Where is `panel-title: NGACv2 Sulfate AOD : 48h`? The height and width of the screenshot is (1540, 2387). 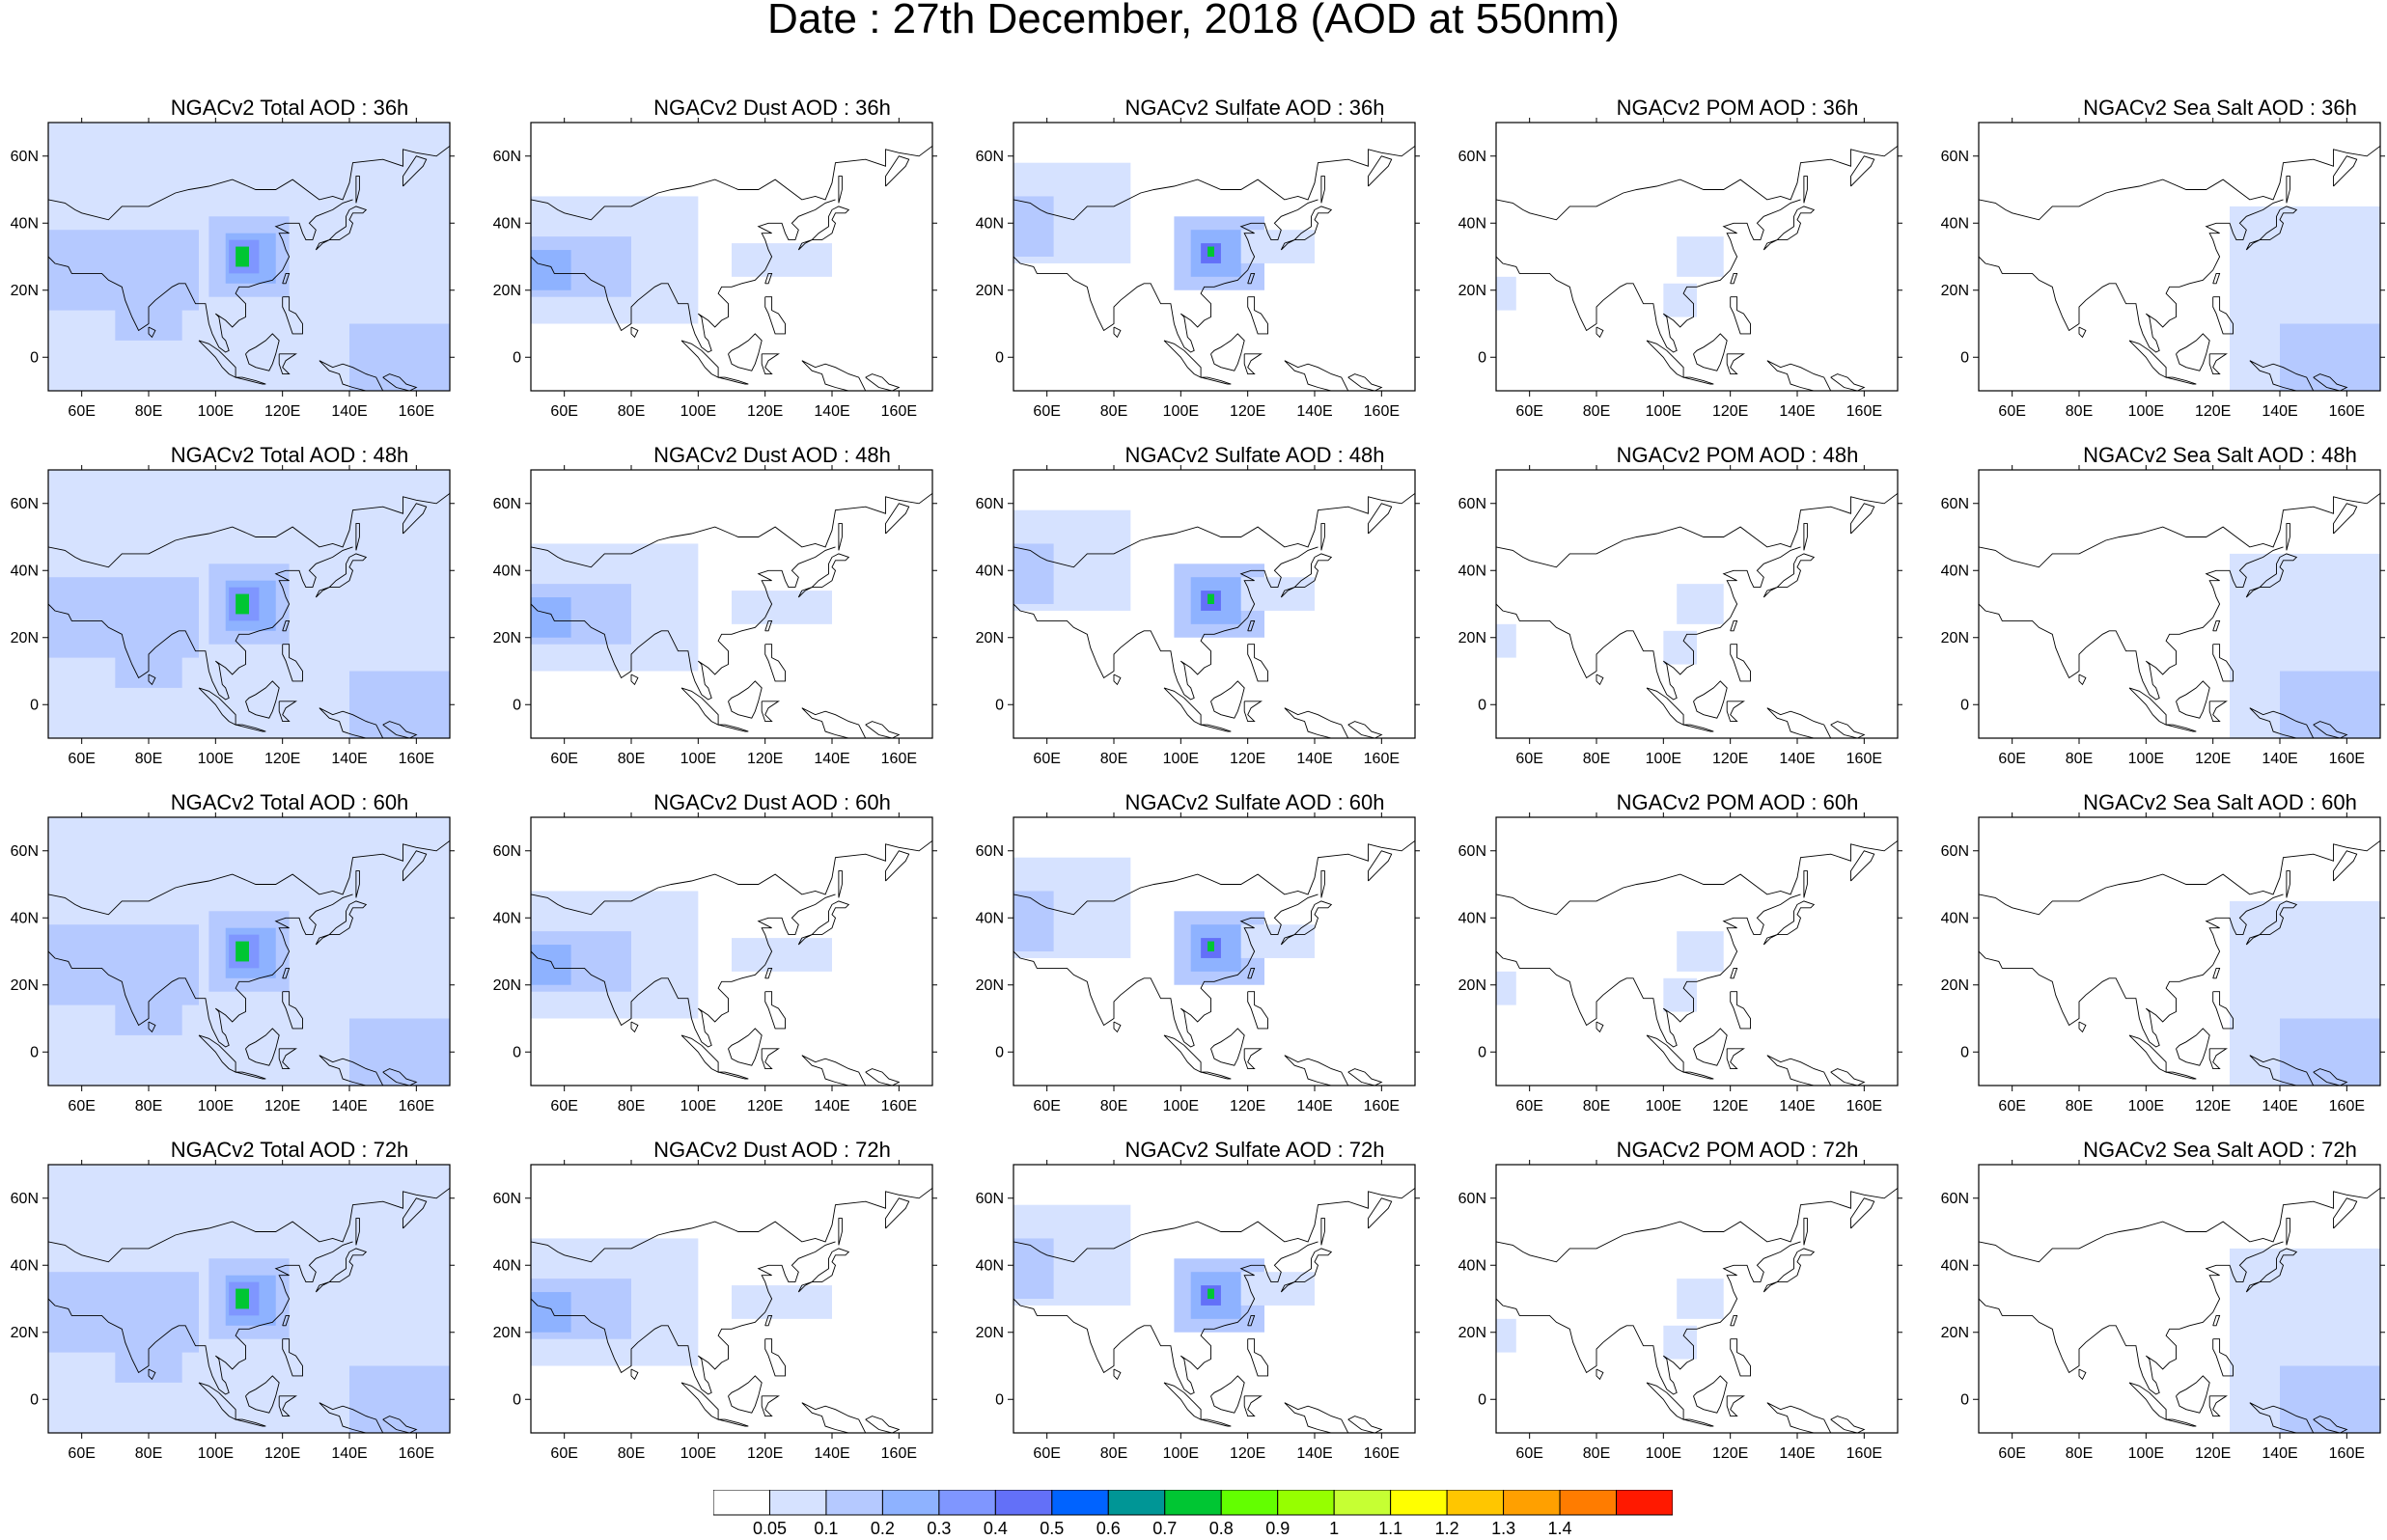
panel-title: NGACv2 Sulfate AOD : 48h is located at coordinates (1254, 455).